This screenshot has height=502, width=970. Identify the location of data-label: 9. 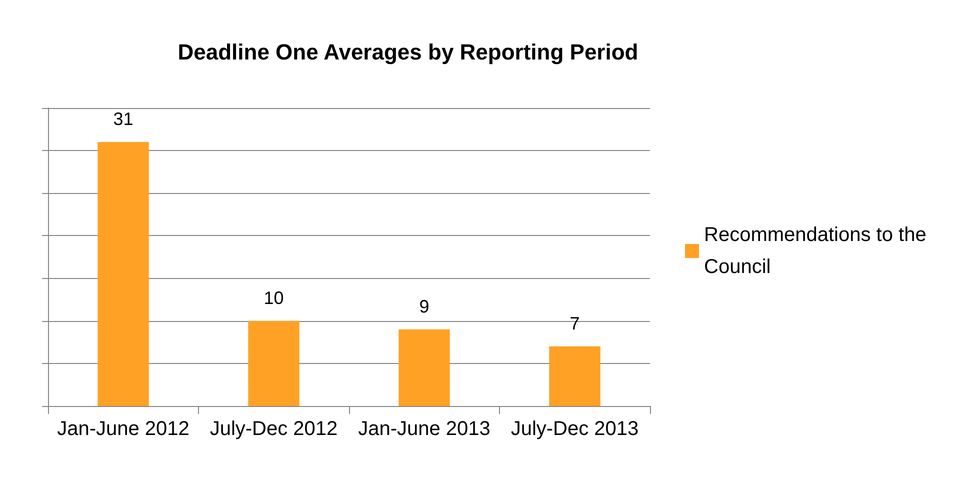
(424, 306).